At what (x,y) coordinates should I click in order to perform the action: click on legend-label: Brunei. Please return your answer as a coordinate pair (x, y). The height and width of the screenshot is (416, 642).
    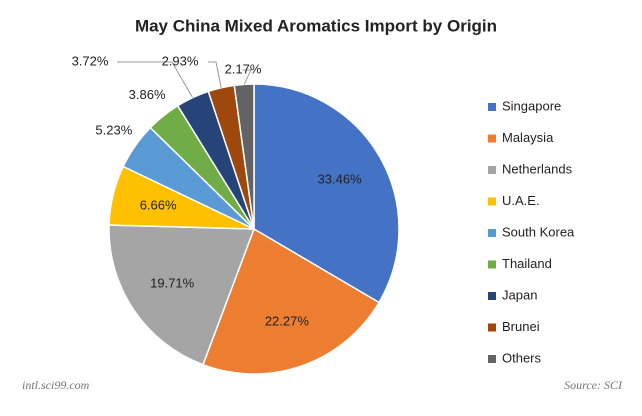
    Looking at the image, I should click on (521, 326).